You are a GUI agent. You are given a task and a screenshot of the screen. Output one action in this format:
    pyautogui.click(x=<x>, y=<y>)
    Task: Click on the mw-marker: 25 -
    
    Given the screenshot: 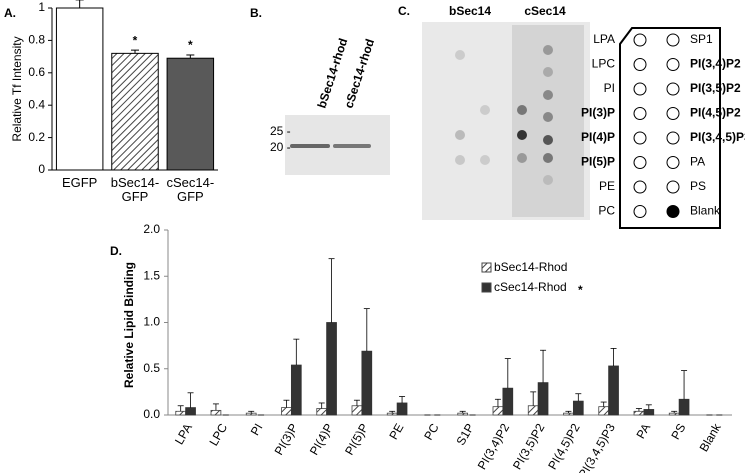 What is the action you would take?
    pyautogui.click(x=280, y=131)
    